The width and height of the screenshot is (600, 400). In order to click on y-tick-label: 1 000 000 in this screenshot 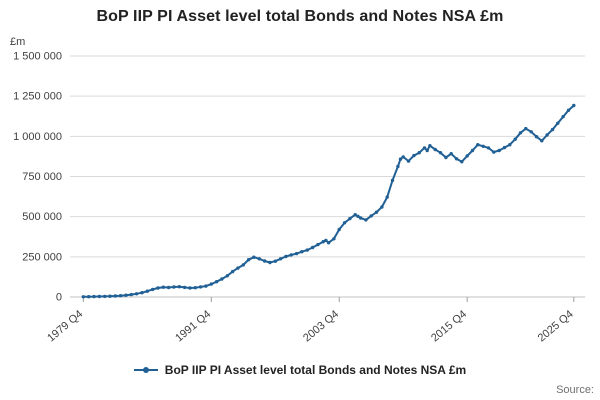, I will do `click(37, 137)`.